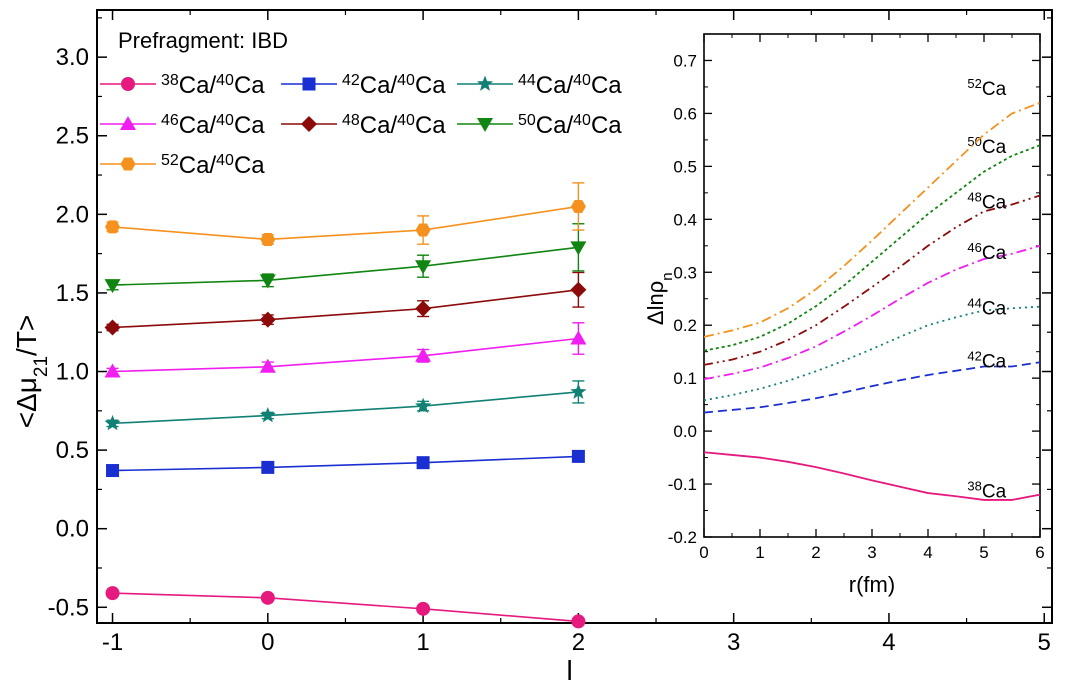 The width and height of the screenshot is (1067, 694). What do you see at coordinates (655, 303) in the screenshot?
I see `inset-y-axis-title-main: Δlnρ` at bounding box center [655, 303].